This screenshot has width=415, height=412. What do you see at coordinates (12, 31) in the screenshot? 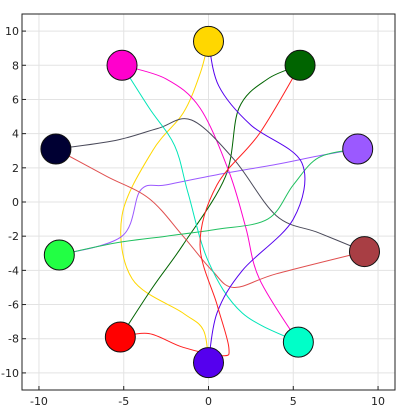
I see `y-tick-label: 10` at bounding box center [12, 31].